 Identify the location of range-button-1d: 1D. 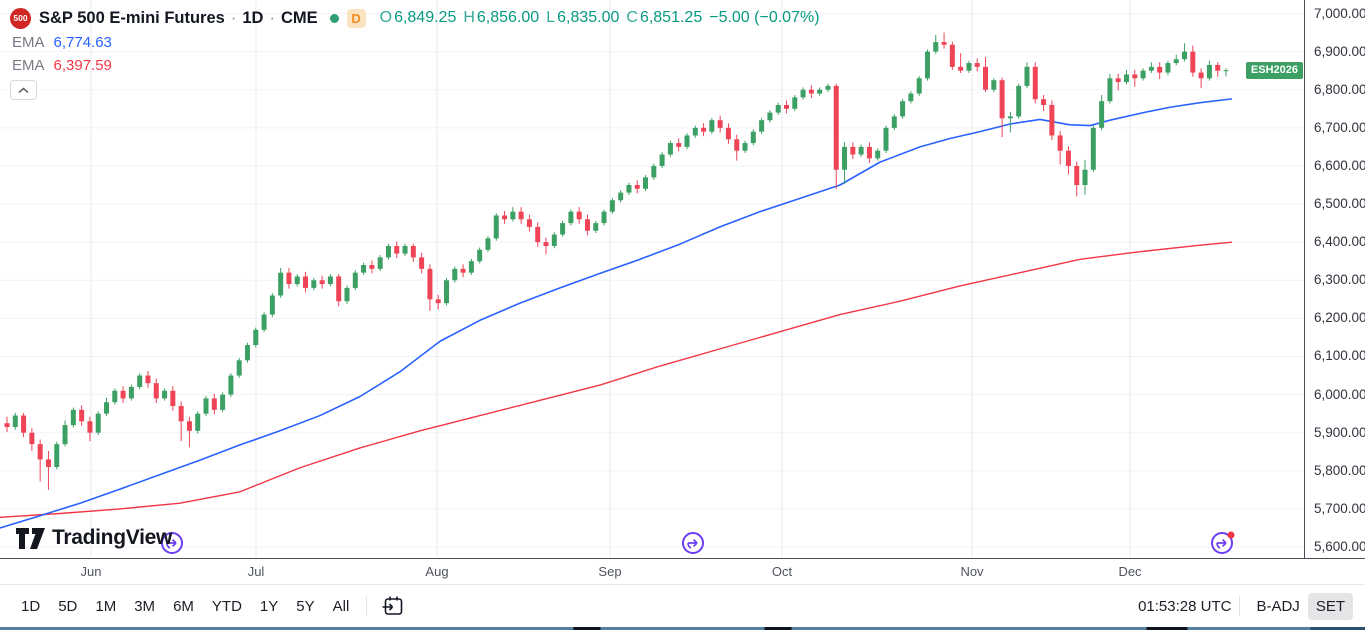
(30, 606).